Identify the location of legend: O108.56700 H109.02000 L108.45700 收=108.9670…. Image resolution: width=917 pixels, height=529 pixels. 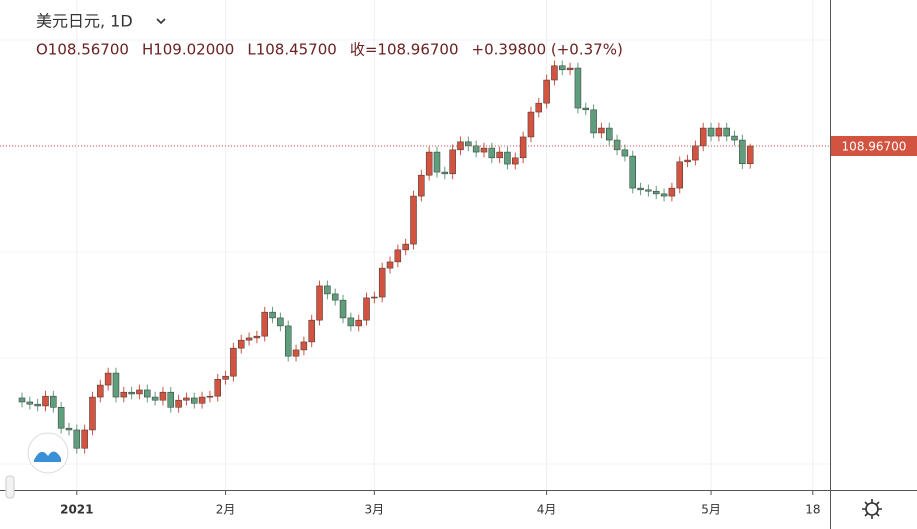
(329, 50).